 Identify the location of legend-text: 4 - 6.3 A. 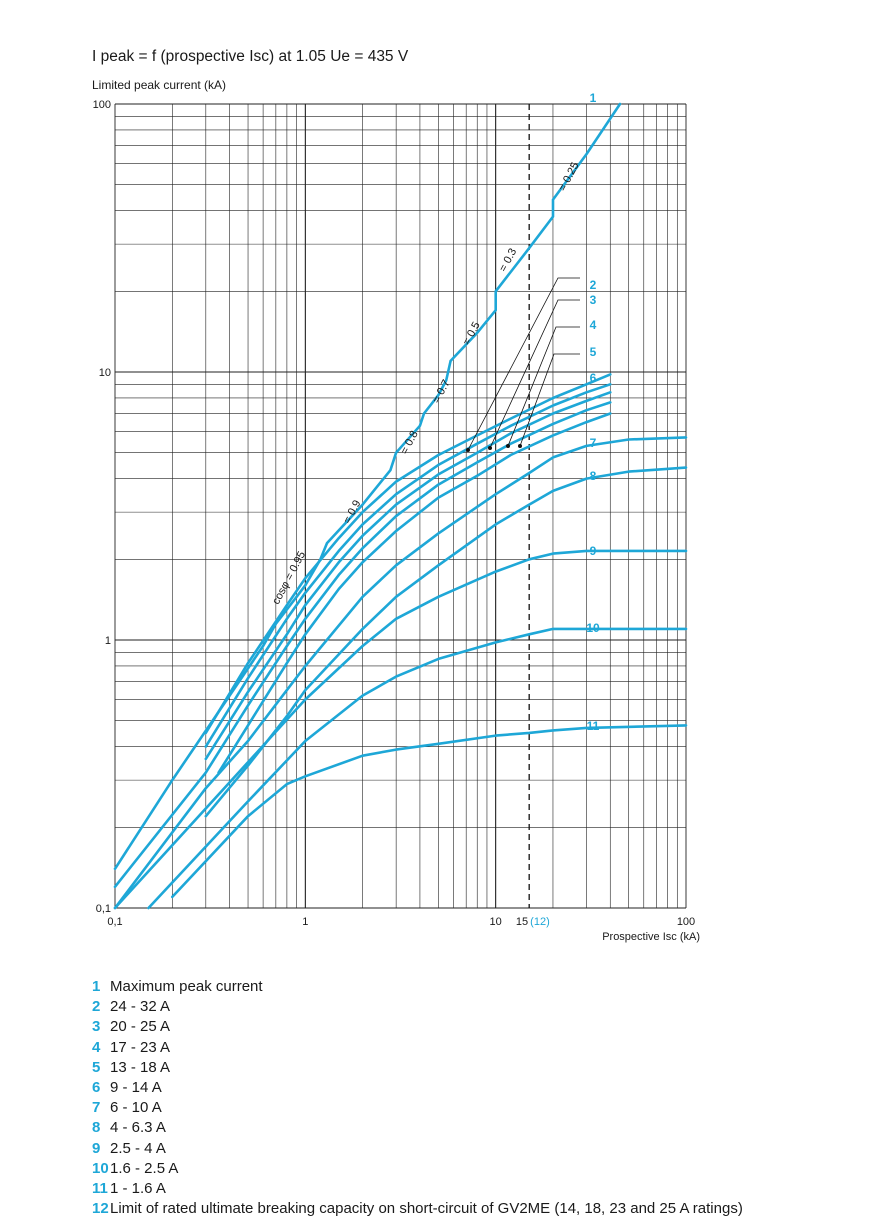
(138, 1128).